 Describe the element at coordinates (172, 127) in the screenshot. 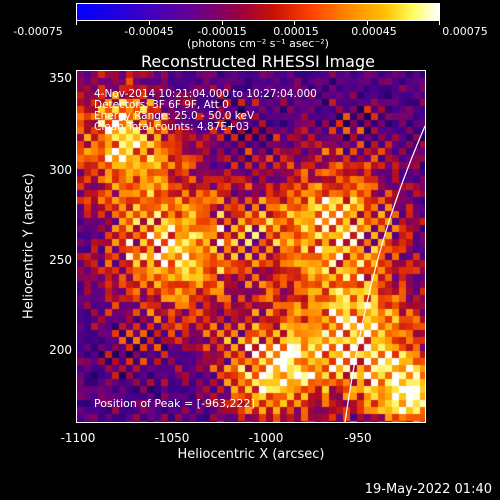

I see `clean-counts-annotation: Clean Total counts: 4.87E+03` at that location.